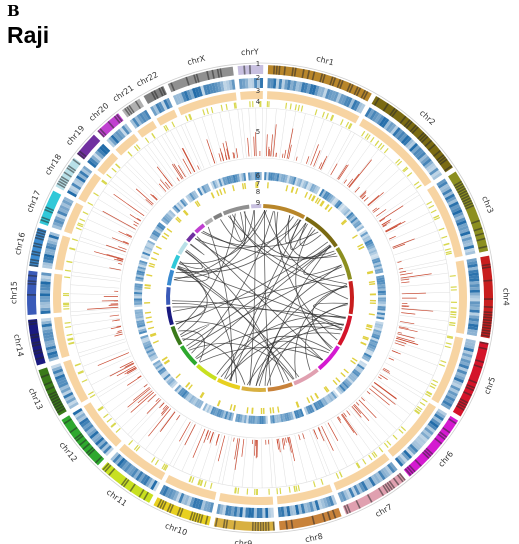  What do you see at coordinates (409, 143) in the screenshot?
I see `chr2-heat` at bounding box center [409, 143].